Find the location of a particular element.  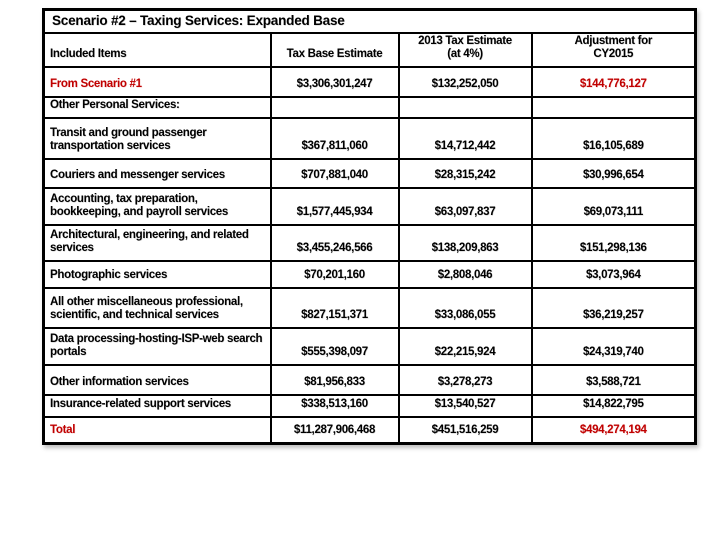

cell-tax-2013: $22,215,924 is located at coordinates (465, 347).